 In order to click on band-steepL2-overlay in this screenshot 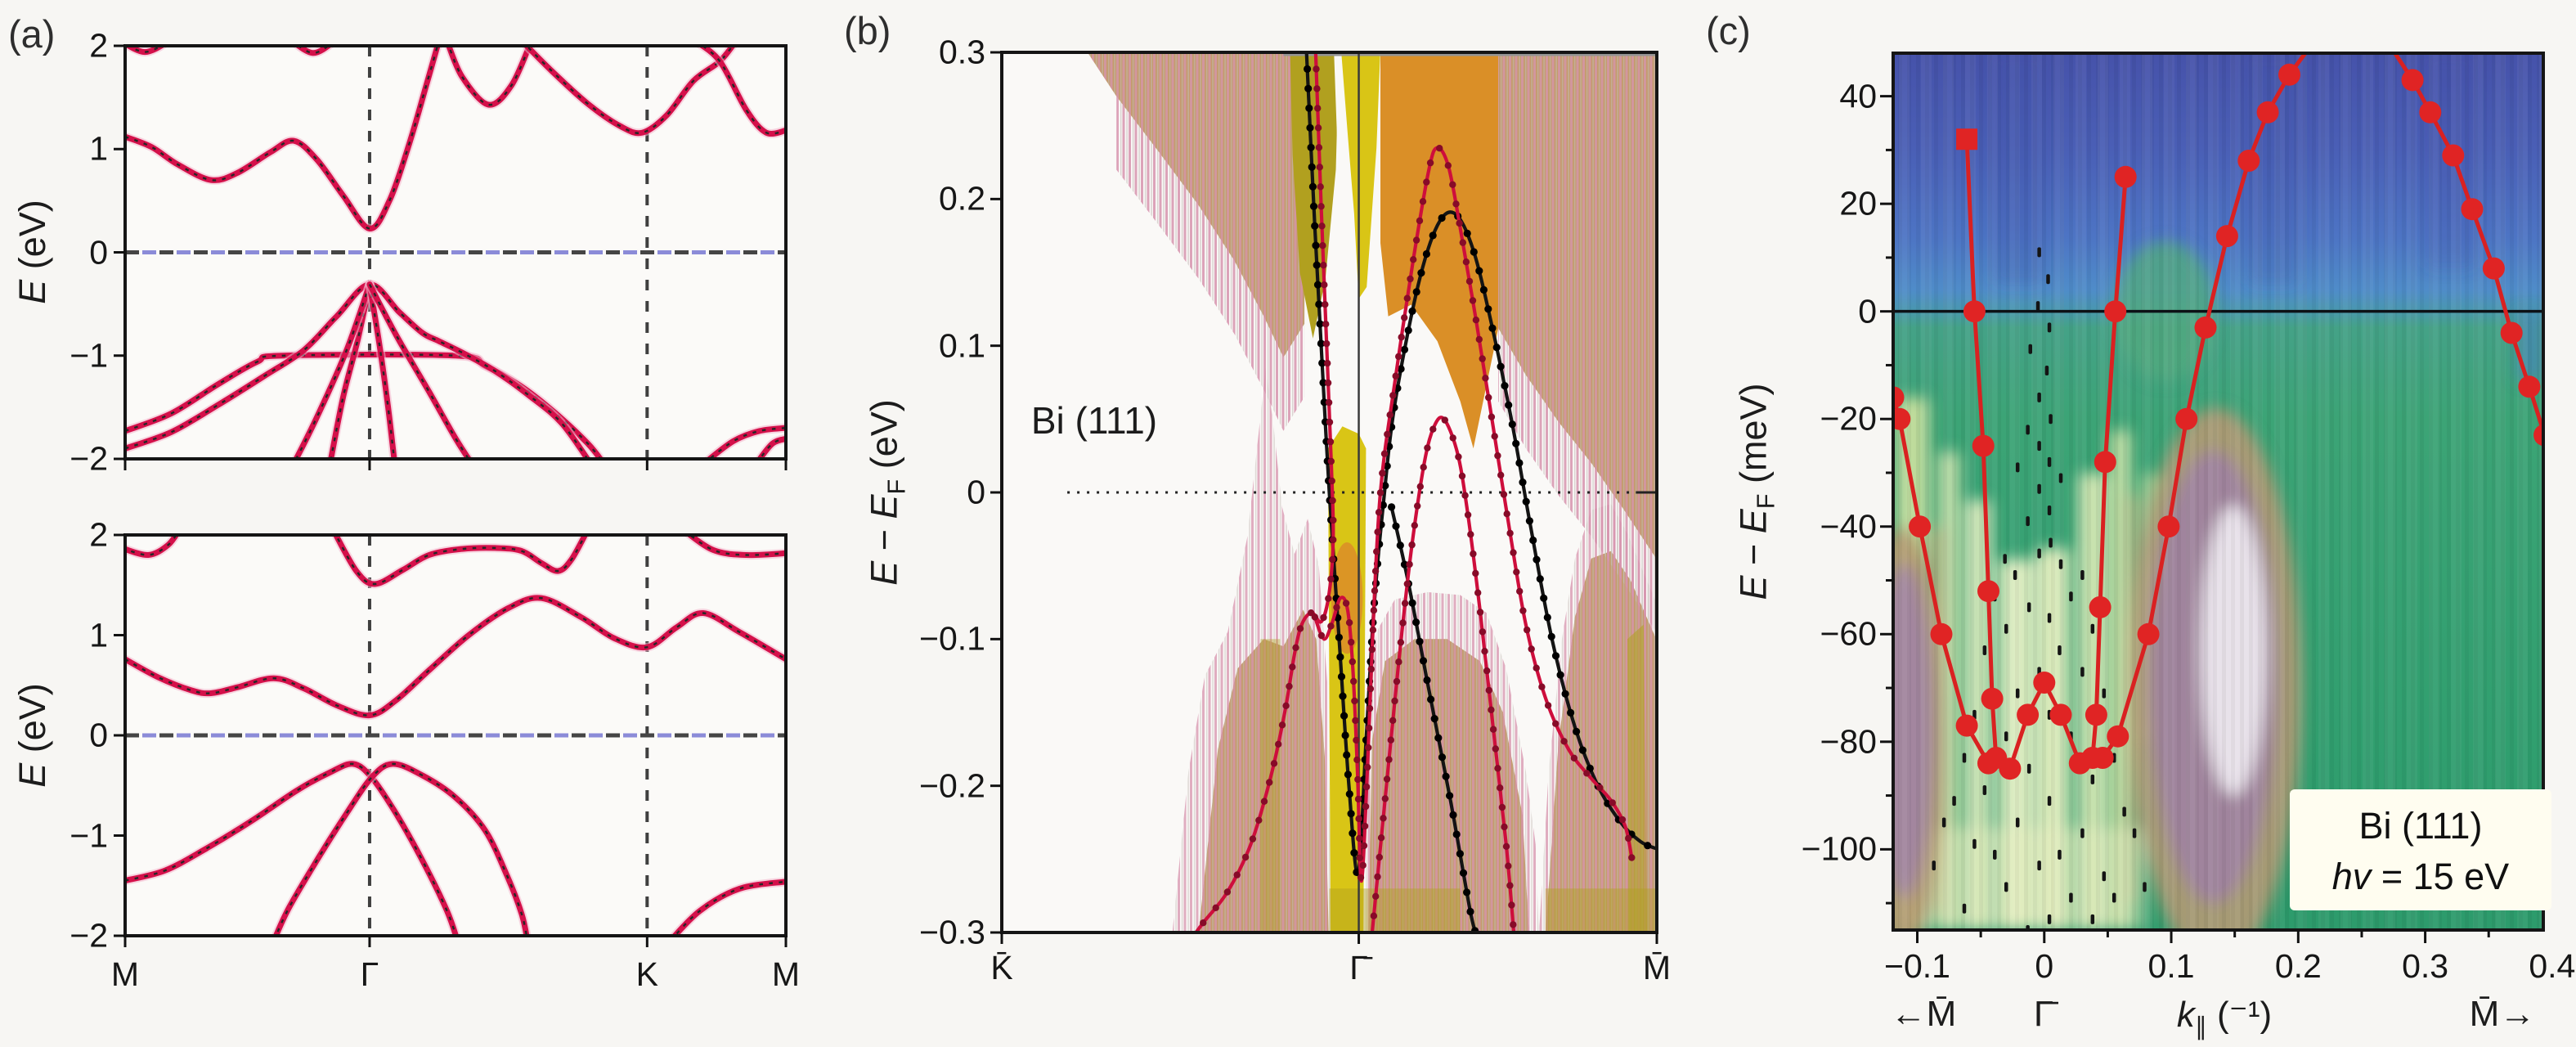, I will do `click(333, 372)`.